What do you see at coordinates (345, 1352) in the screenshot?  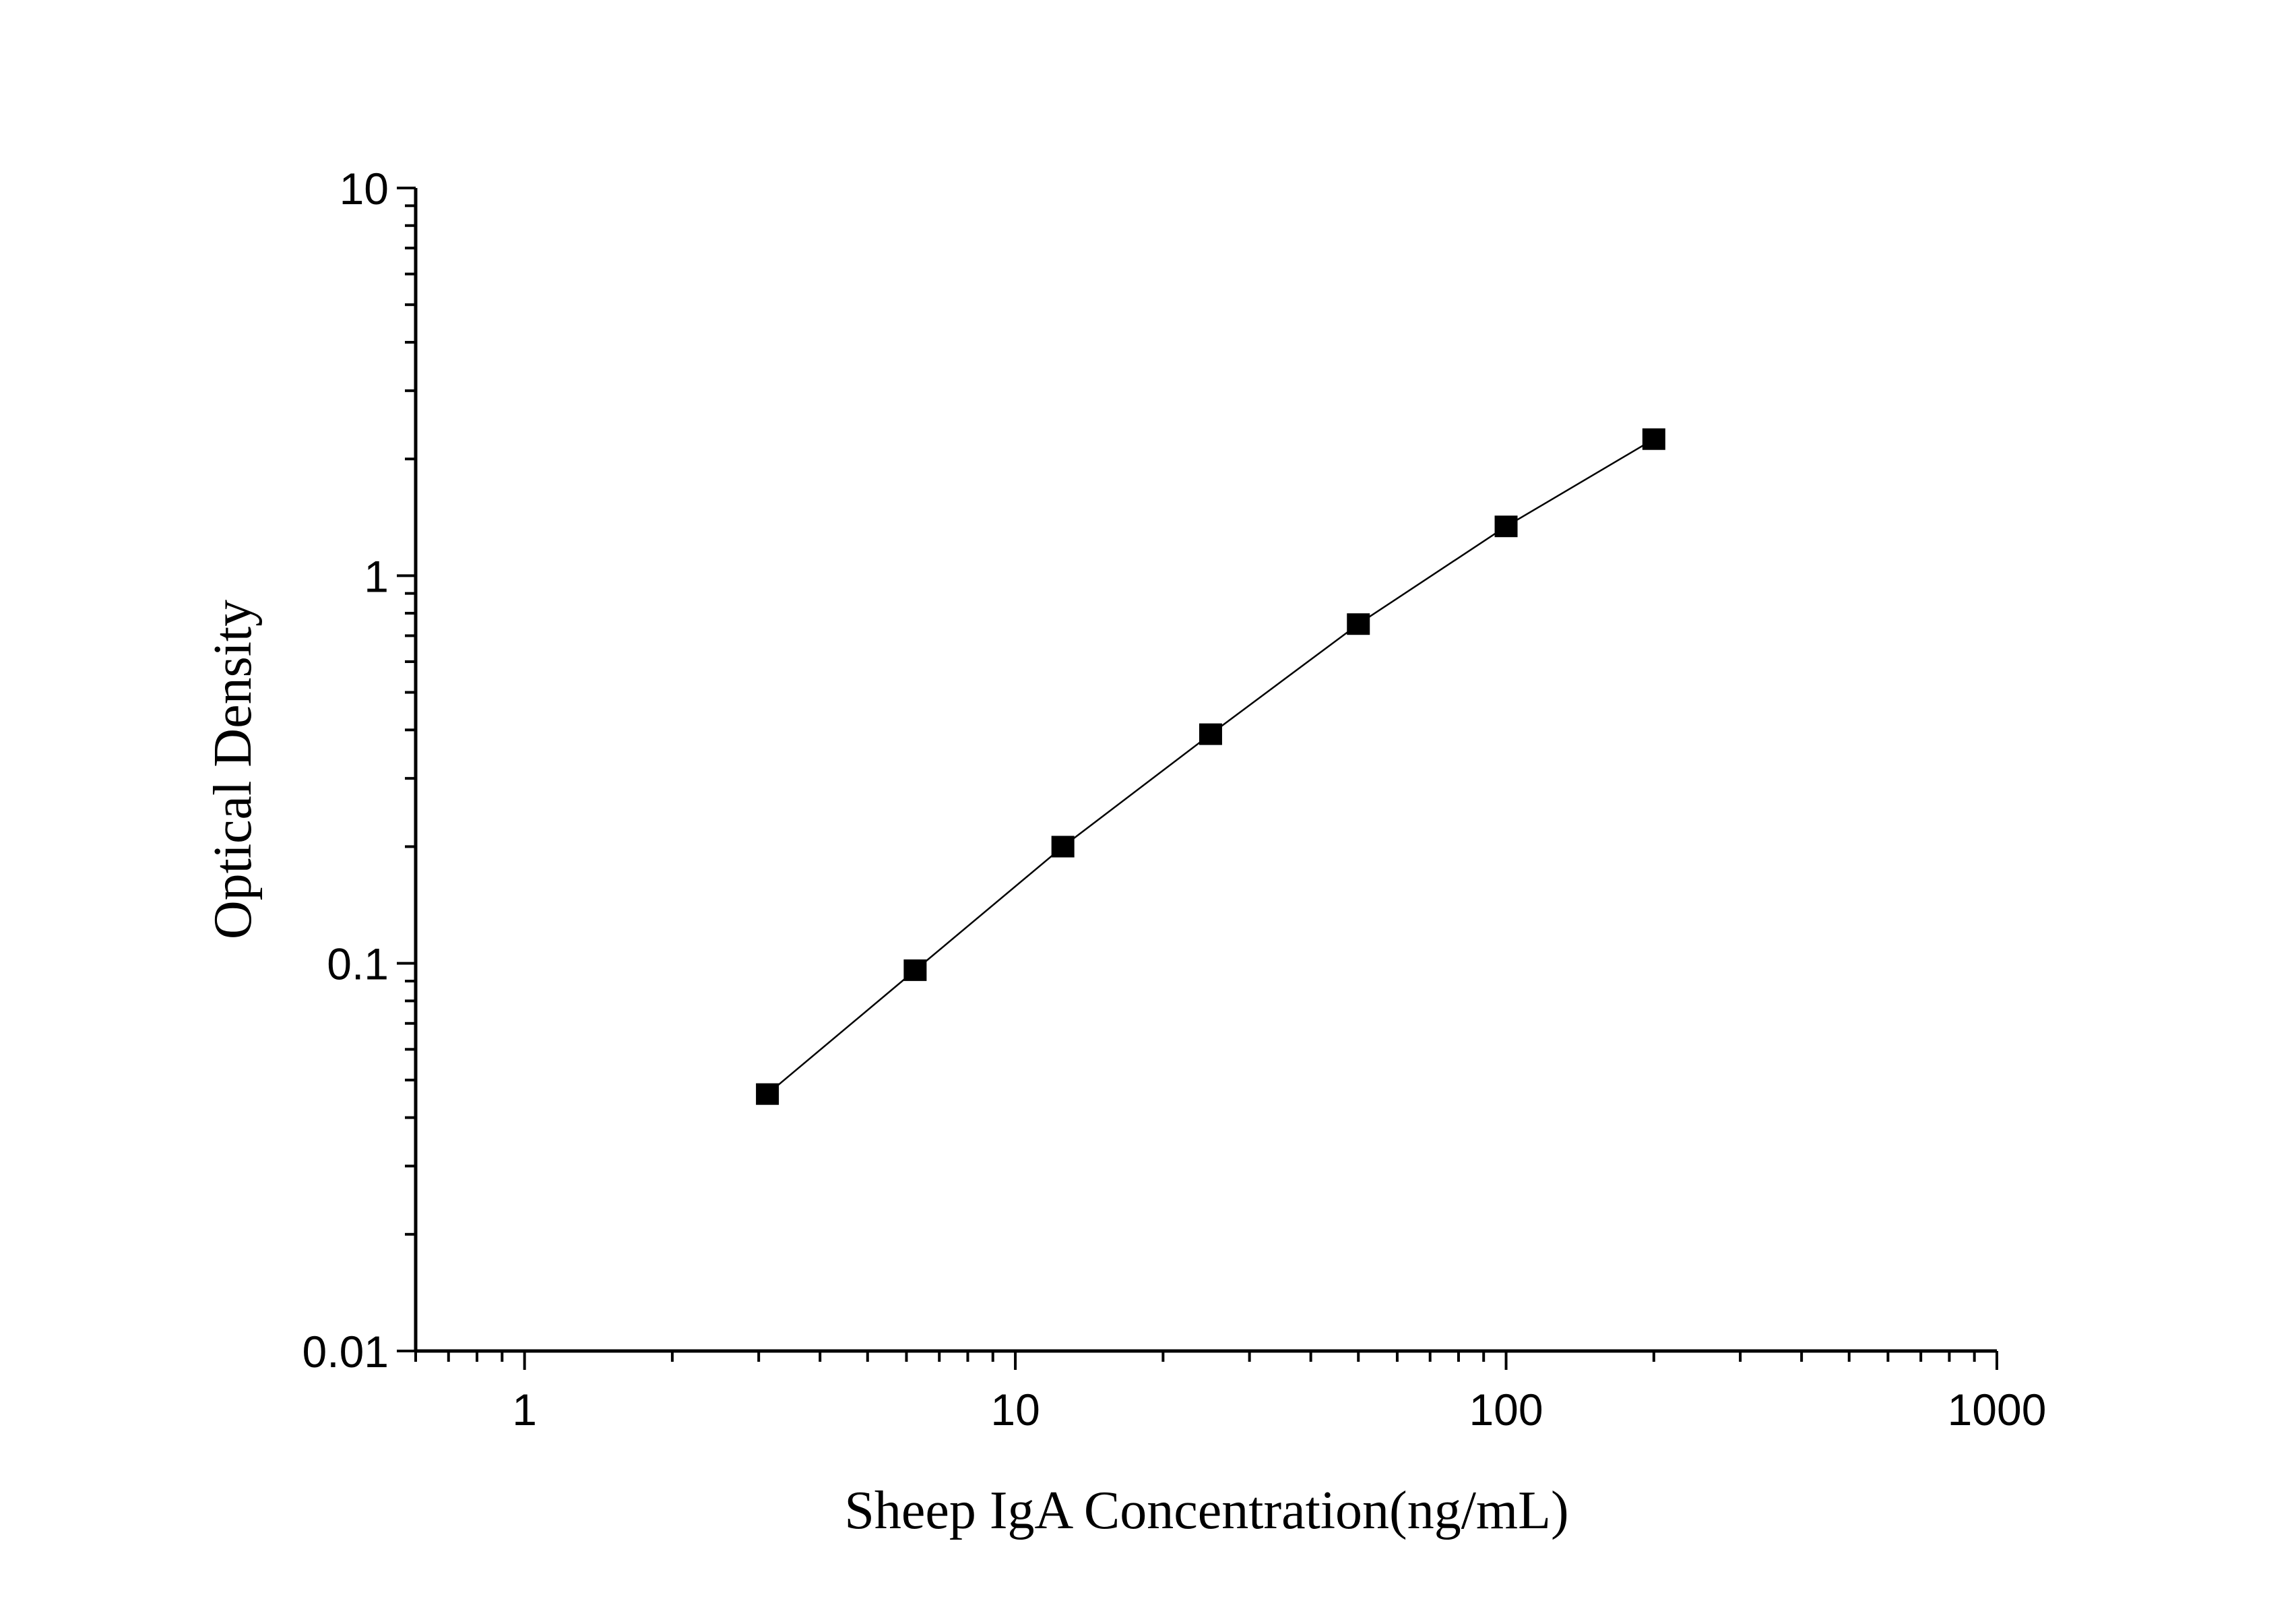 I see `y-tick-label: 0.01` at bounding box center [345, 1352].